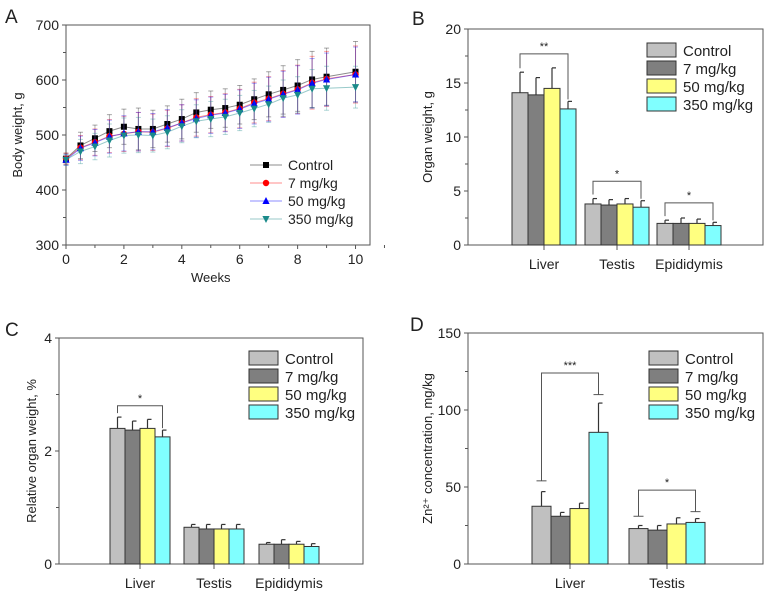 This screenshot has height=595, width=769. Describe the element at coordinates (617, 264) in the screenshot. I see `x-tick-label: Testis` at that location.